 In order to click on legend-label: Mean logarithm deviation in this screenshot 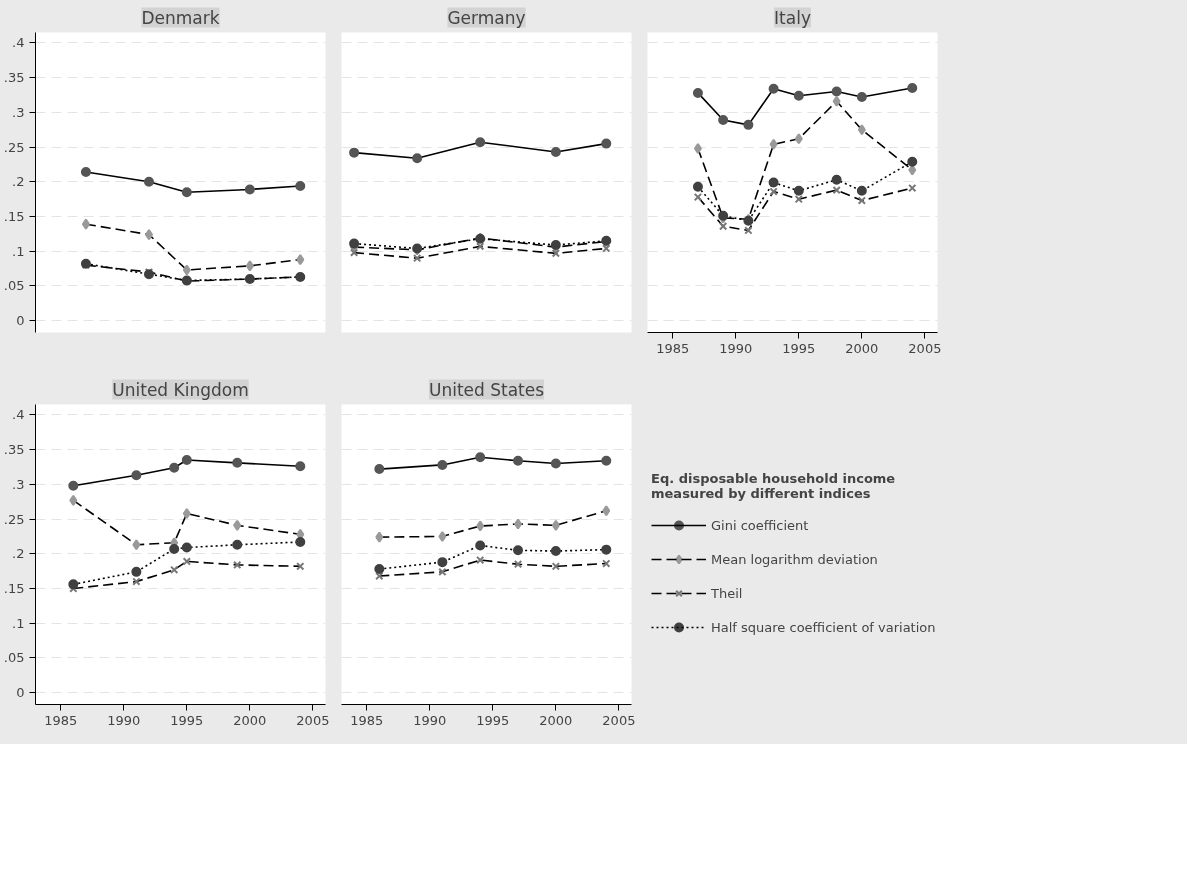, I will do `click(794, 559)`.